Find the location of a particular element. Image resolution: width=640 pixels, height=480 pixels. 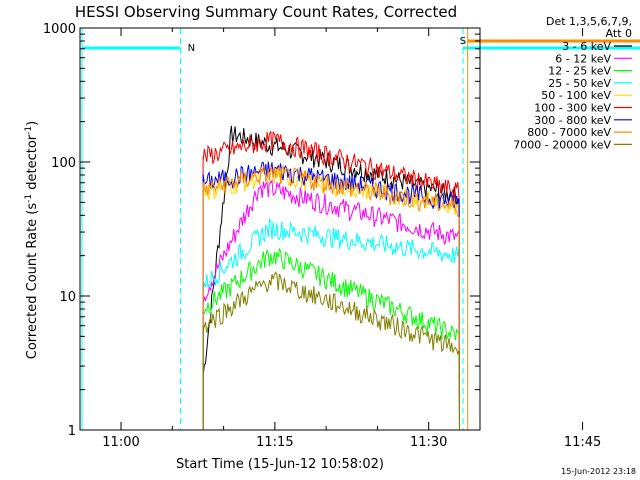

y-axis-label: Corrected Count Rate (s-1 detector-1) is located at coordinates (32, 240).